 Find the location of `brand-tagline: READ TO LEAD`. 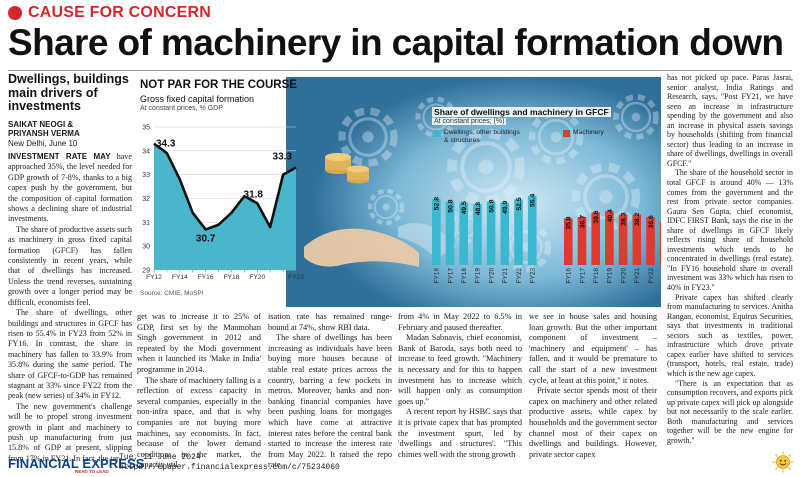

brand-tagline: READ TO LEAD is located at coordinates (92, 471).